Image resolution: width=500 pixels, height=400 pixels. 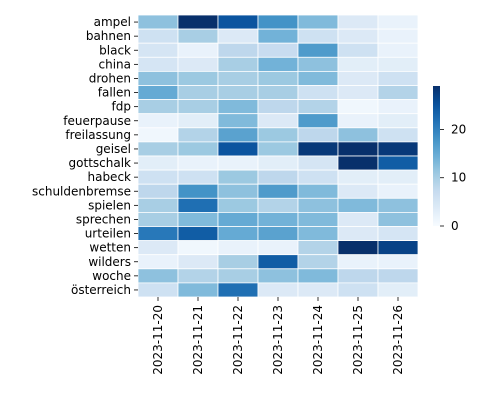 I want to click on row-label: sprechen, so click(x=103, y=219).